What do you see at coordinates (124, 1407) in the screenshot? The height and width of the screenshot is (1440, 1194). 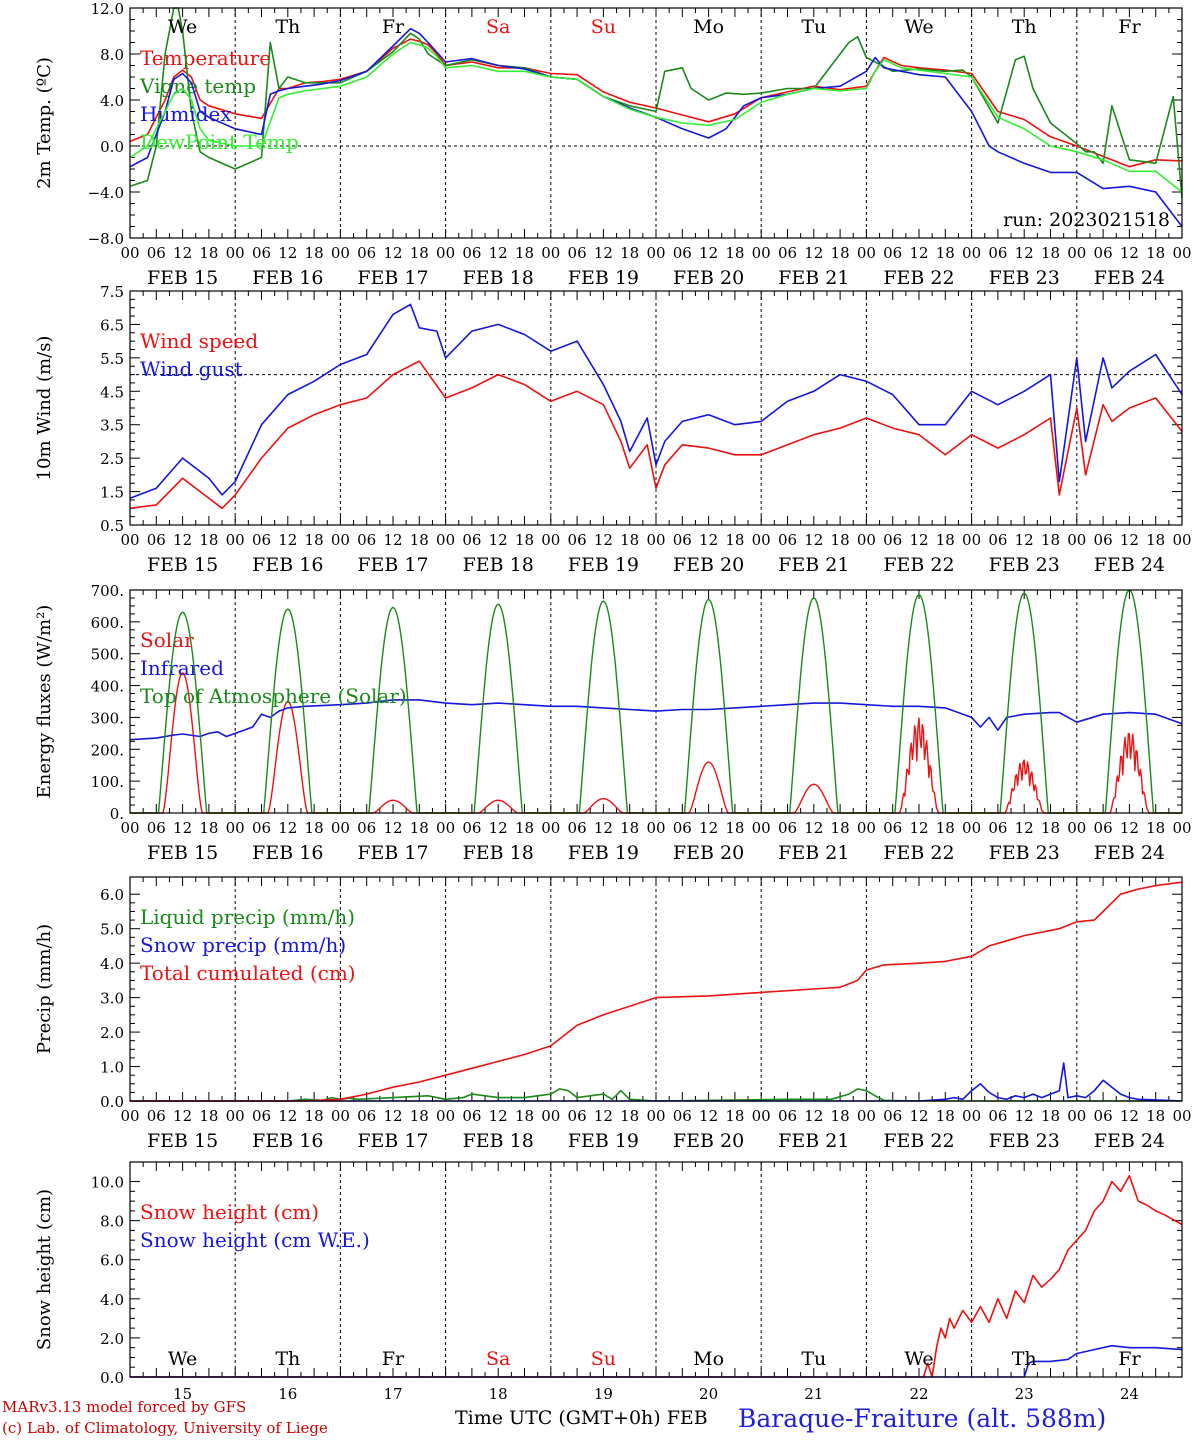 I see `credit-line-1: MARv3.13 model forced by GFS` at bounding box center [124, 1407].